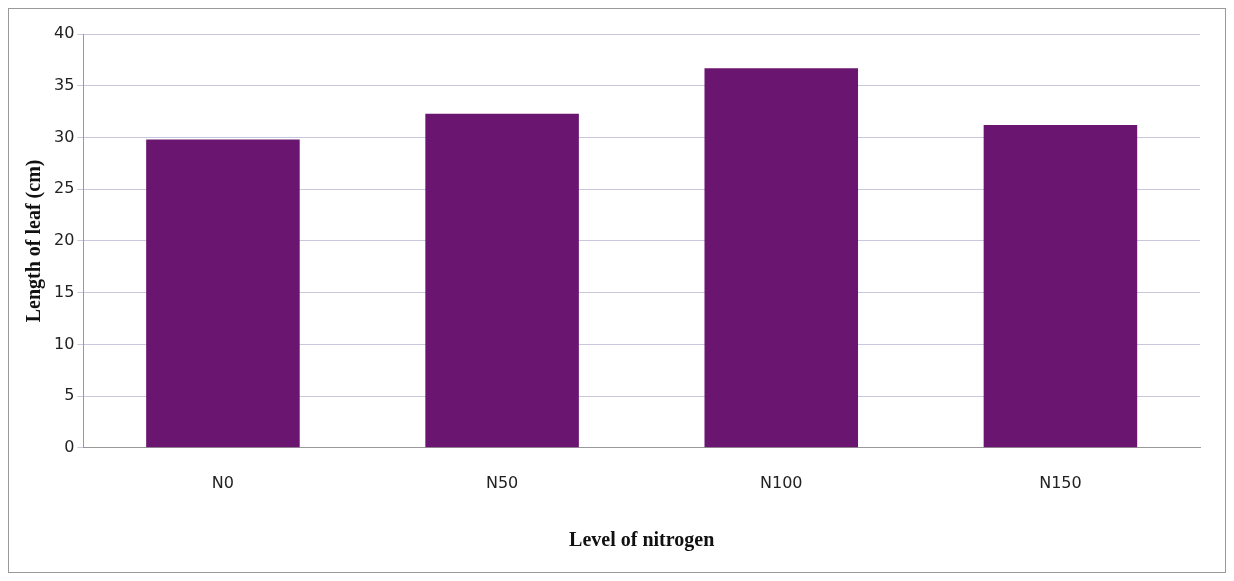 The height and width of the screenshot is (581, 1234). I want to click on x-tick-label: N50, so click(502, 482).